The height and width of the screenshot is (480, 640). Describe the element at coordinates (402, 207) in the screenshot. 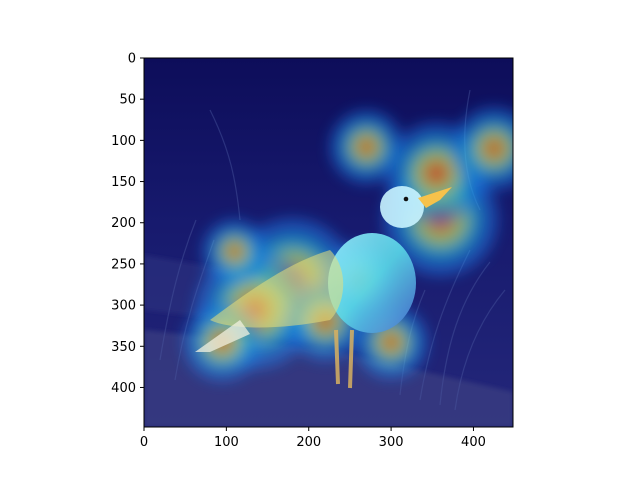

I see `seagull-head` at that location.